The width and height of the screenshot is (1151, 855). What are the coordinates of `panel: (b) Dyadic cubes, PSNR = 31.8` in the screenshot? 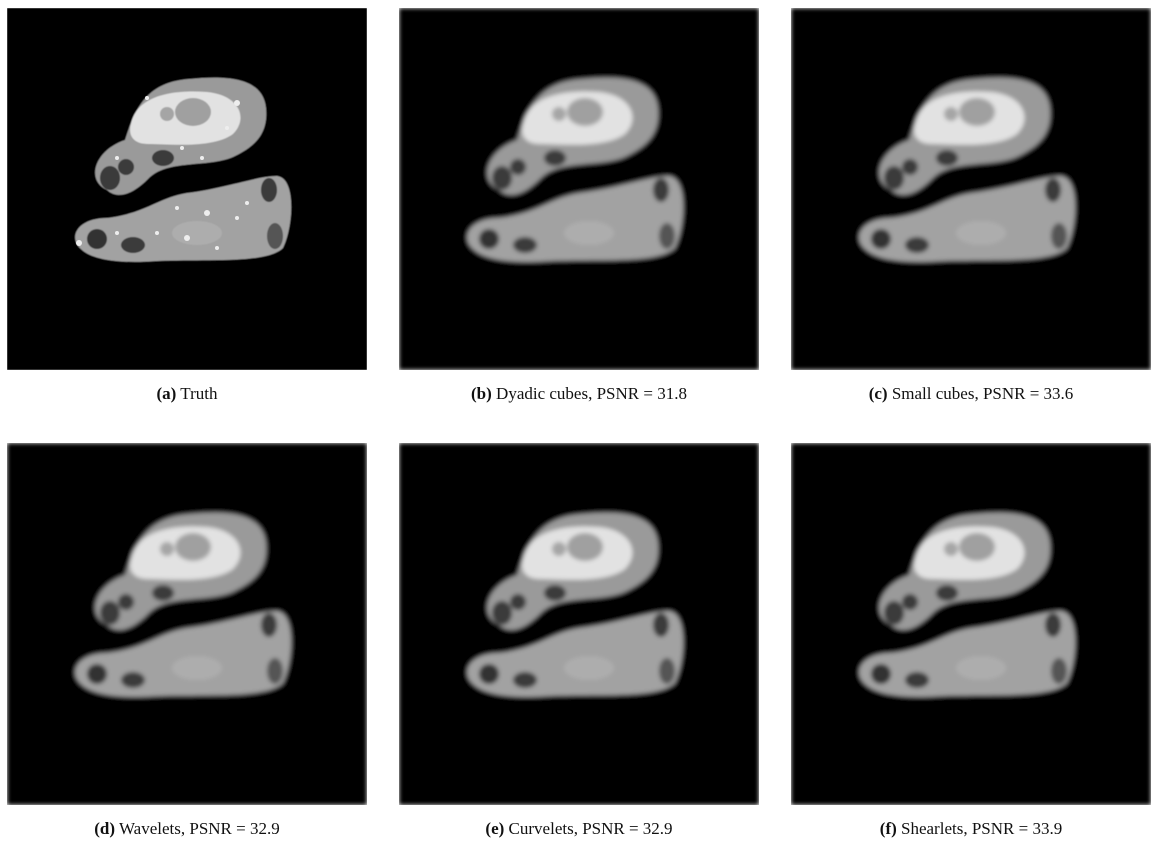 It's located at (579, 206).